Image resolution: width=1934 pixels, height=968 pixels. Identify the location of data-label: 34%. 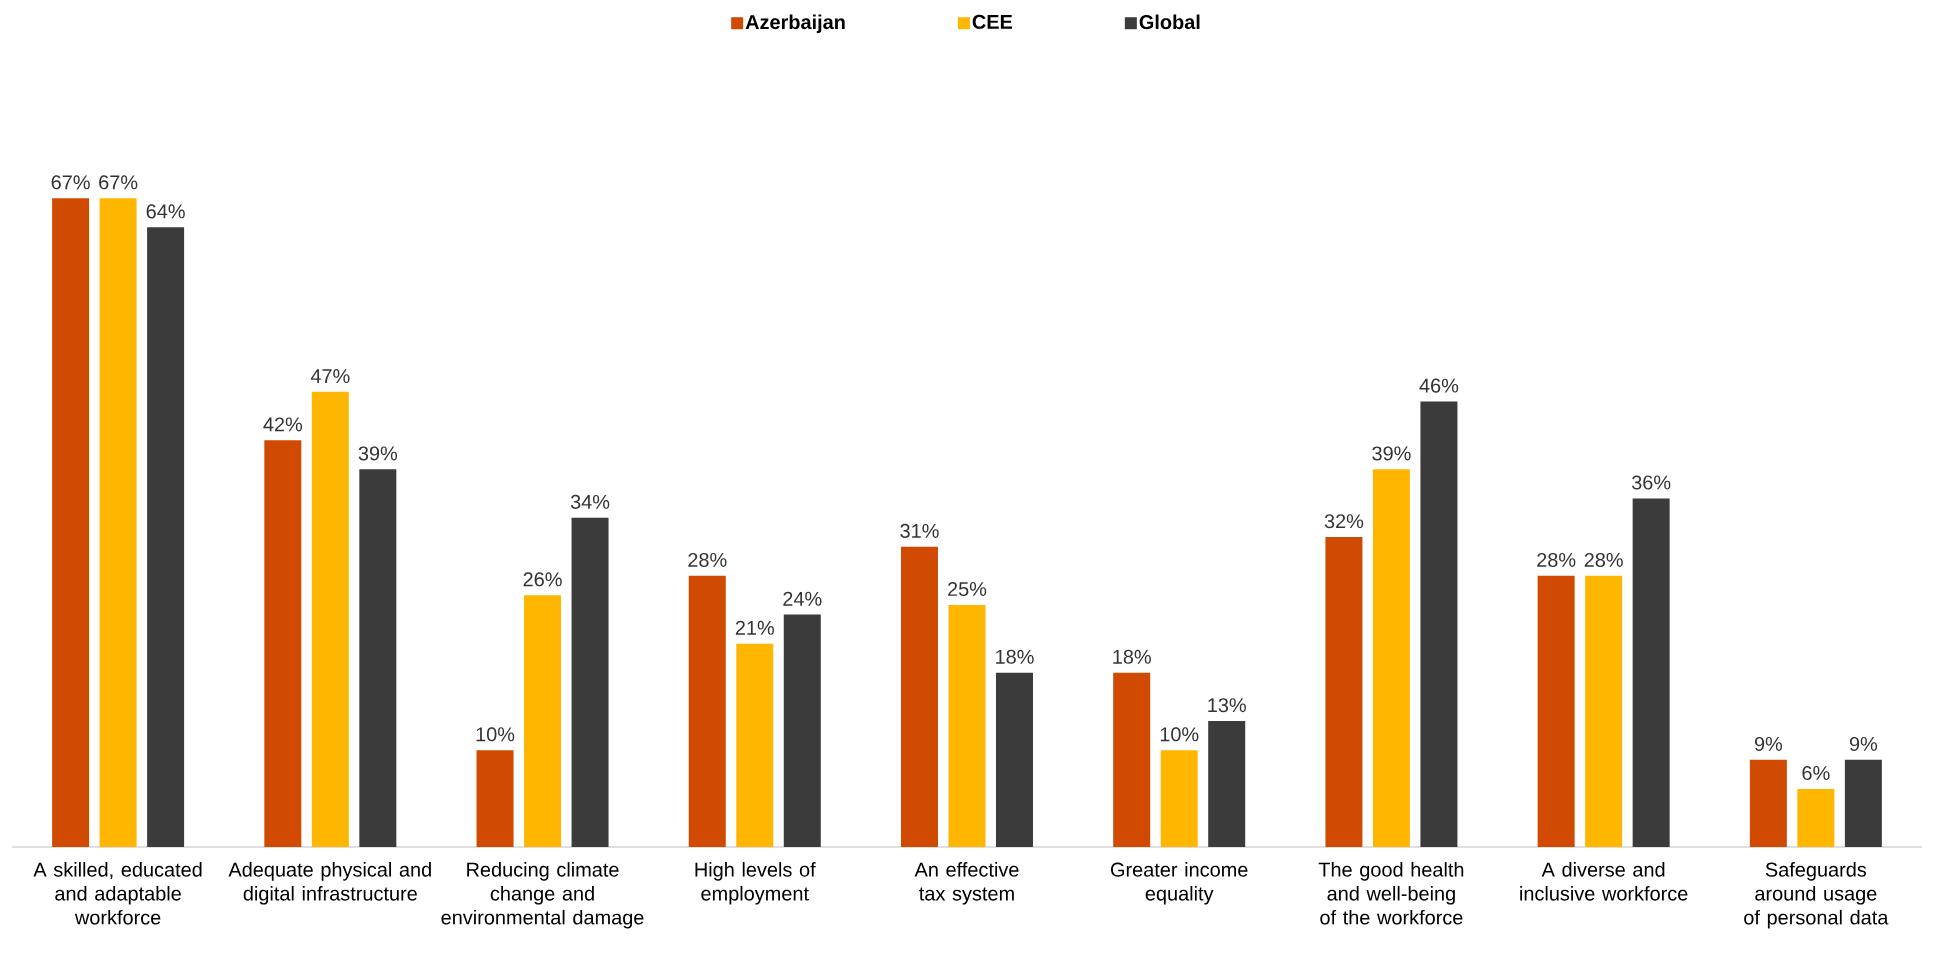
(590, 501).